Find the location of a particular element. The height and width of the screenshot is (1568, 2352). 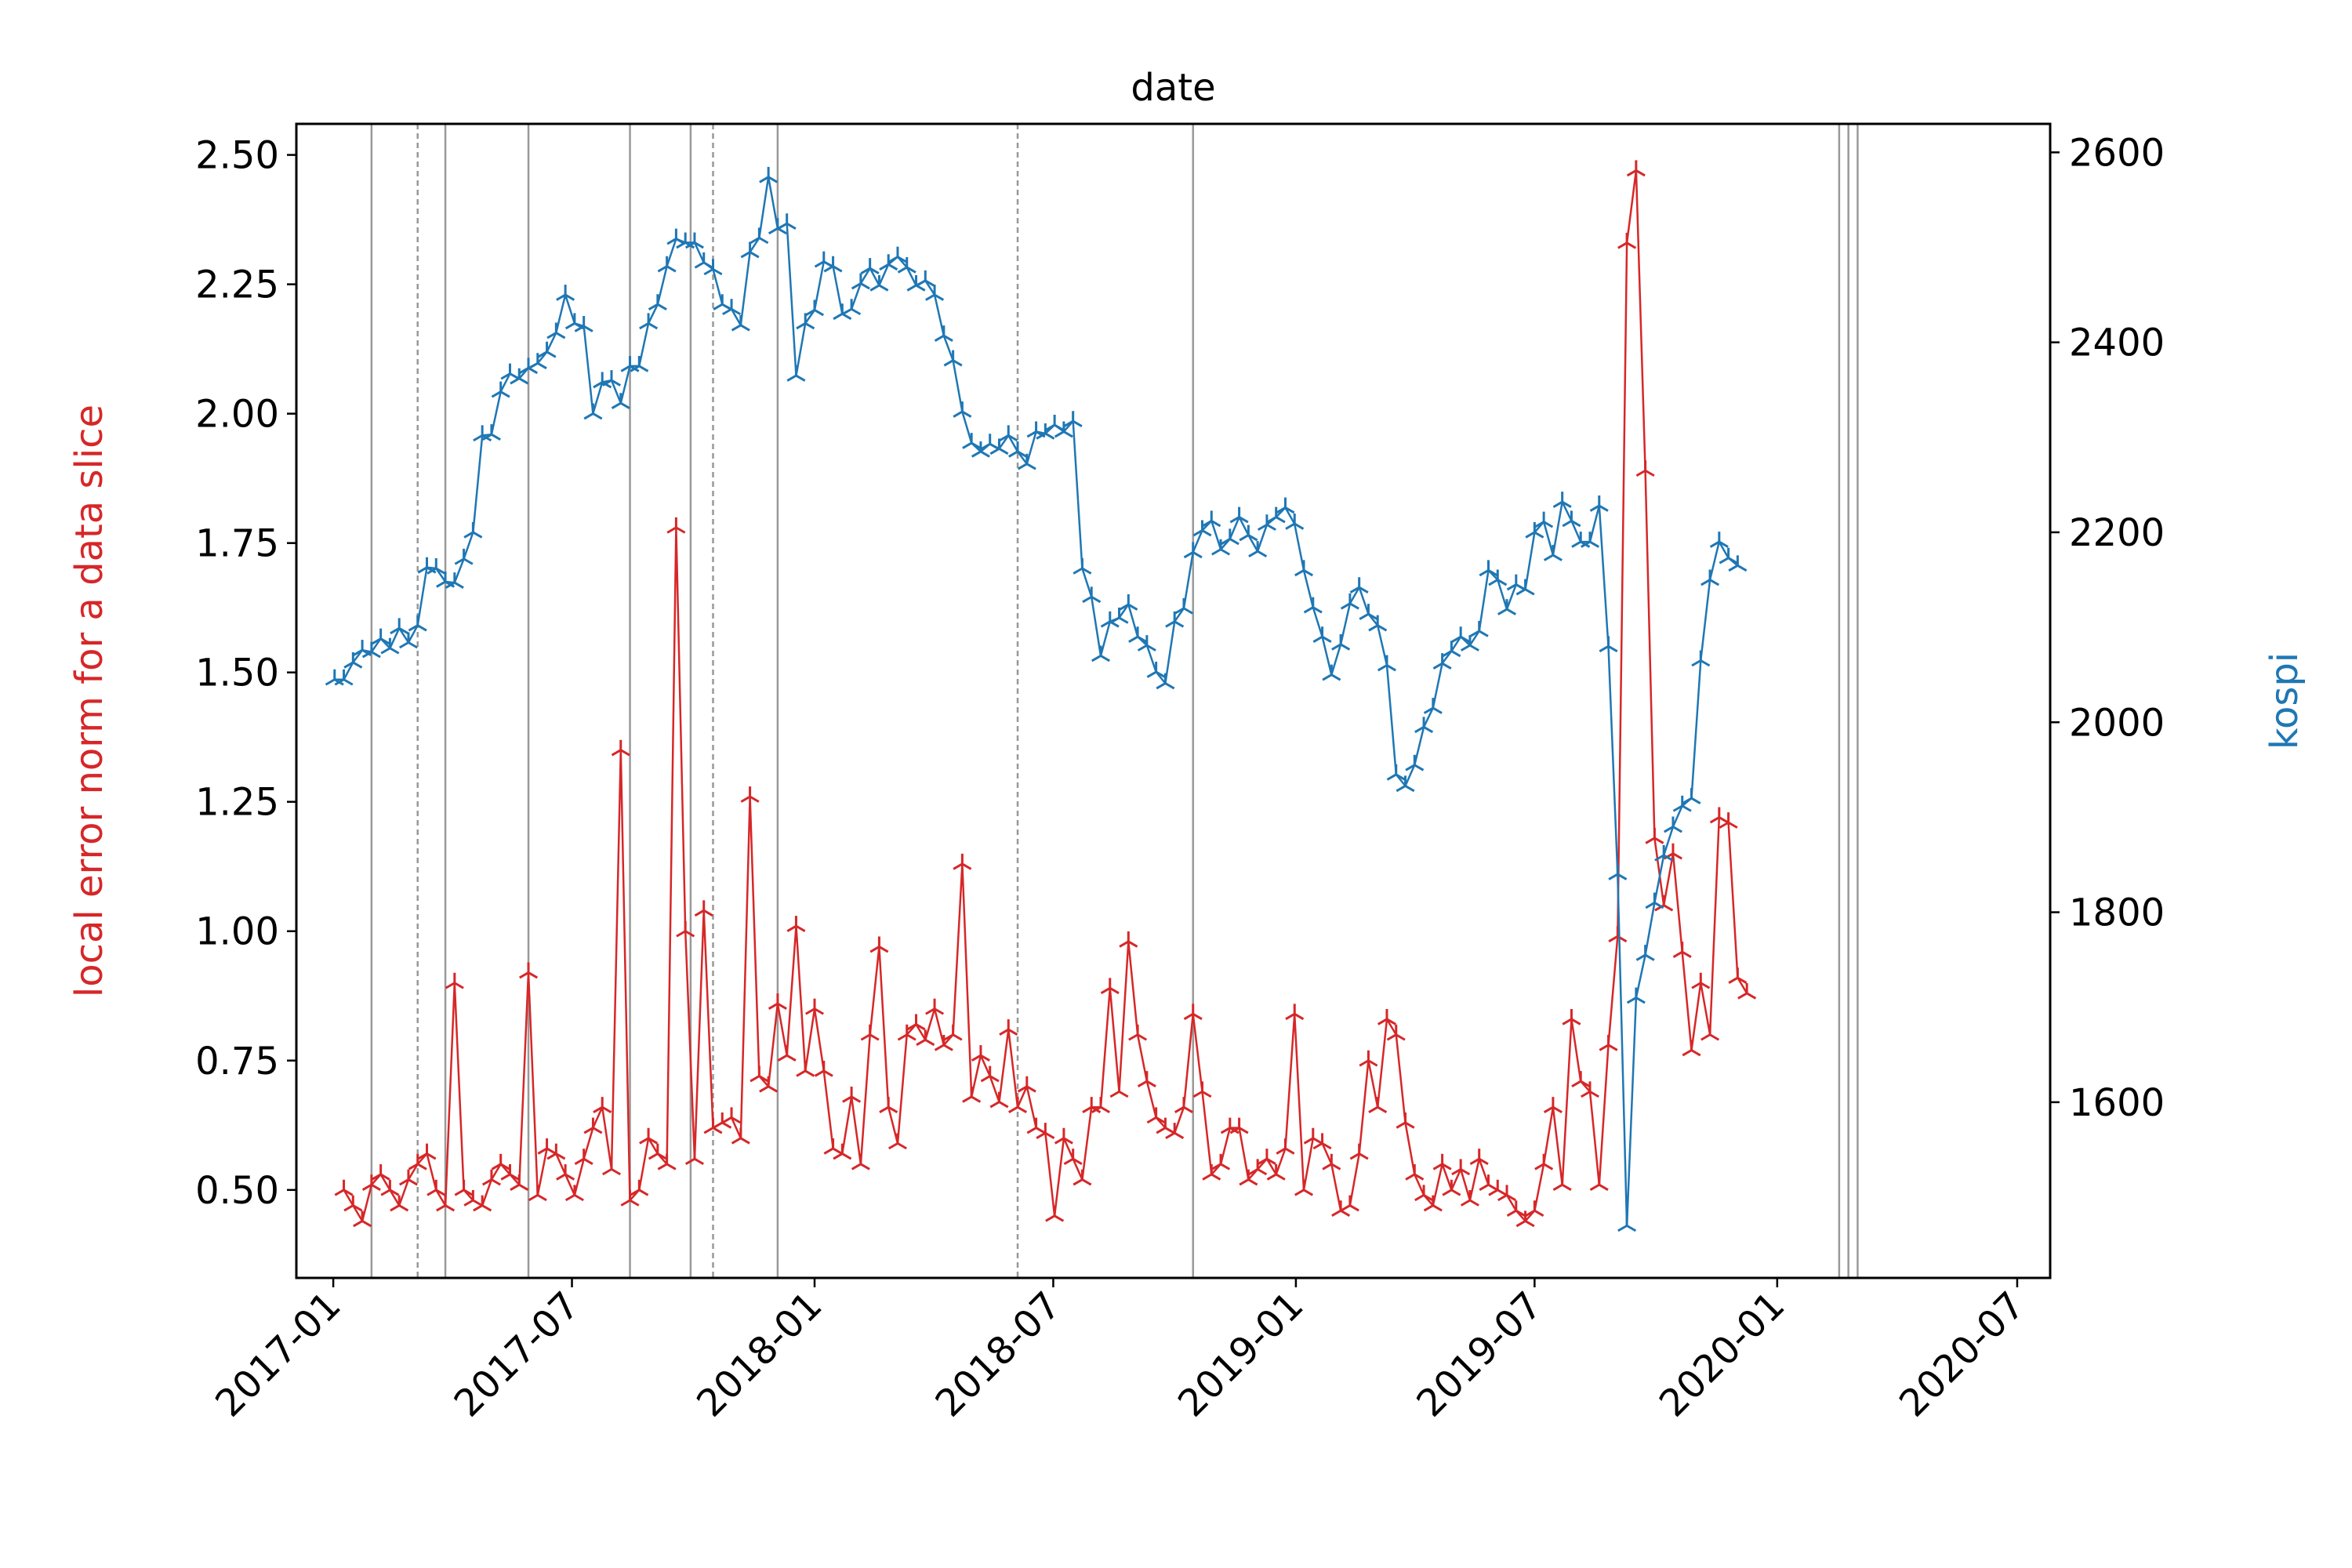

y-left-tick-label: 1.75 is located at coordinates (237, 544).